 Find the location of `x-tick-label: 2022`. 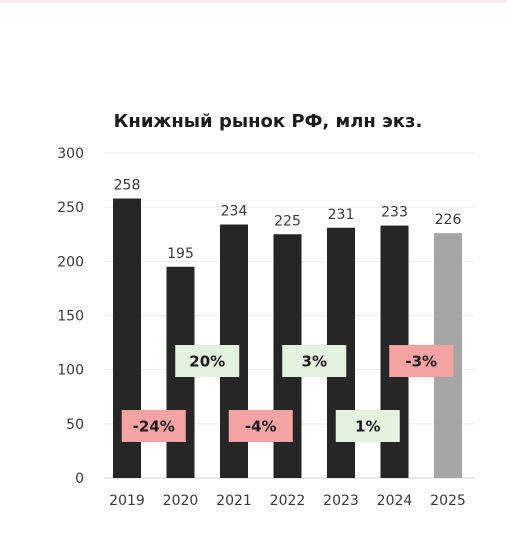

x-tick-label: 2022 is located at coordinates (288, 501).